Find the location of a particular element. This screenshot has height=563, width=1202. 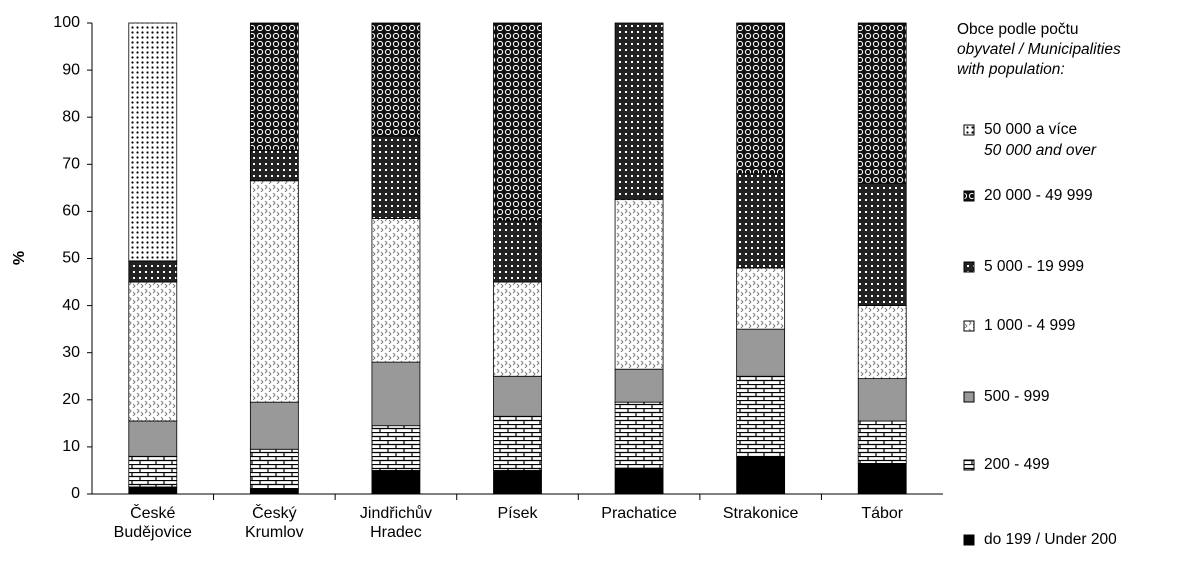

y-tick-label: 80 is located at coordinates (71, 116).